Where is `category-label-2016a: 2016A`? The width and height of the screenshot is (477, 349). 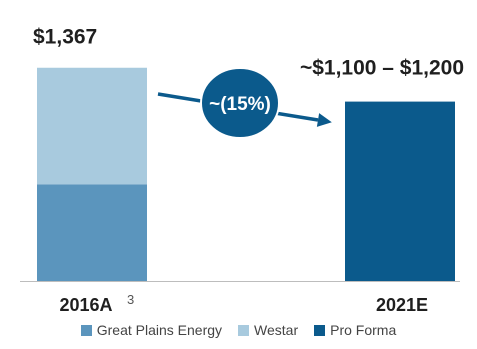 category-label-2016a: 2016A is located at coordinates (85, 305).